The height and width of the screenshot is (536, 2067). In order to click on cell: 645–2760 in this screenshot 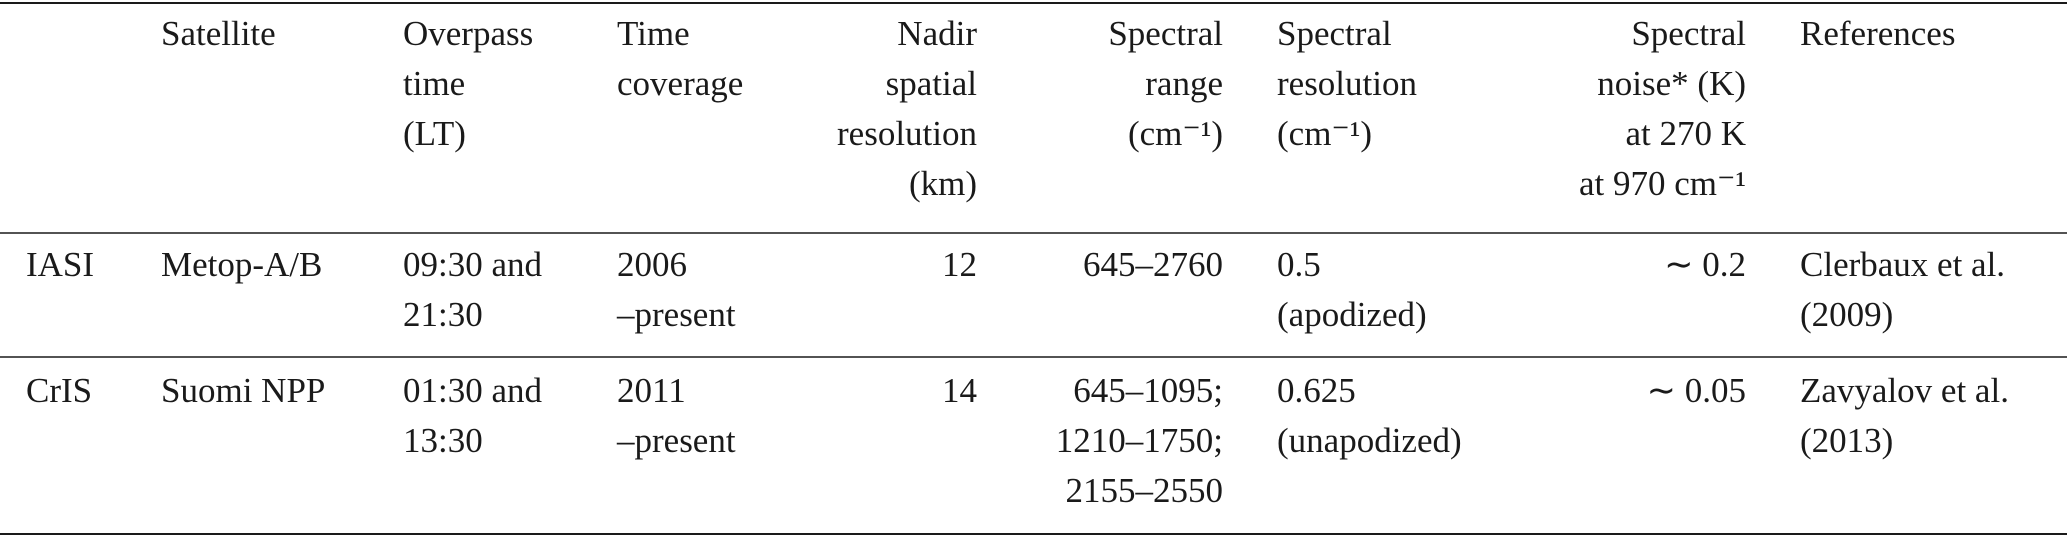, I will do `click(1153, 264)`.